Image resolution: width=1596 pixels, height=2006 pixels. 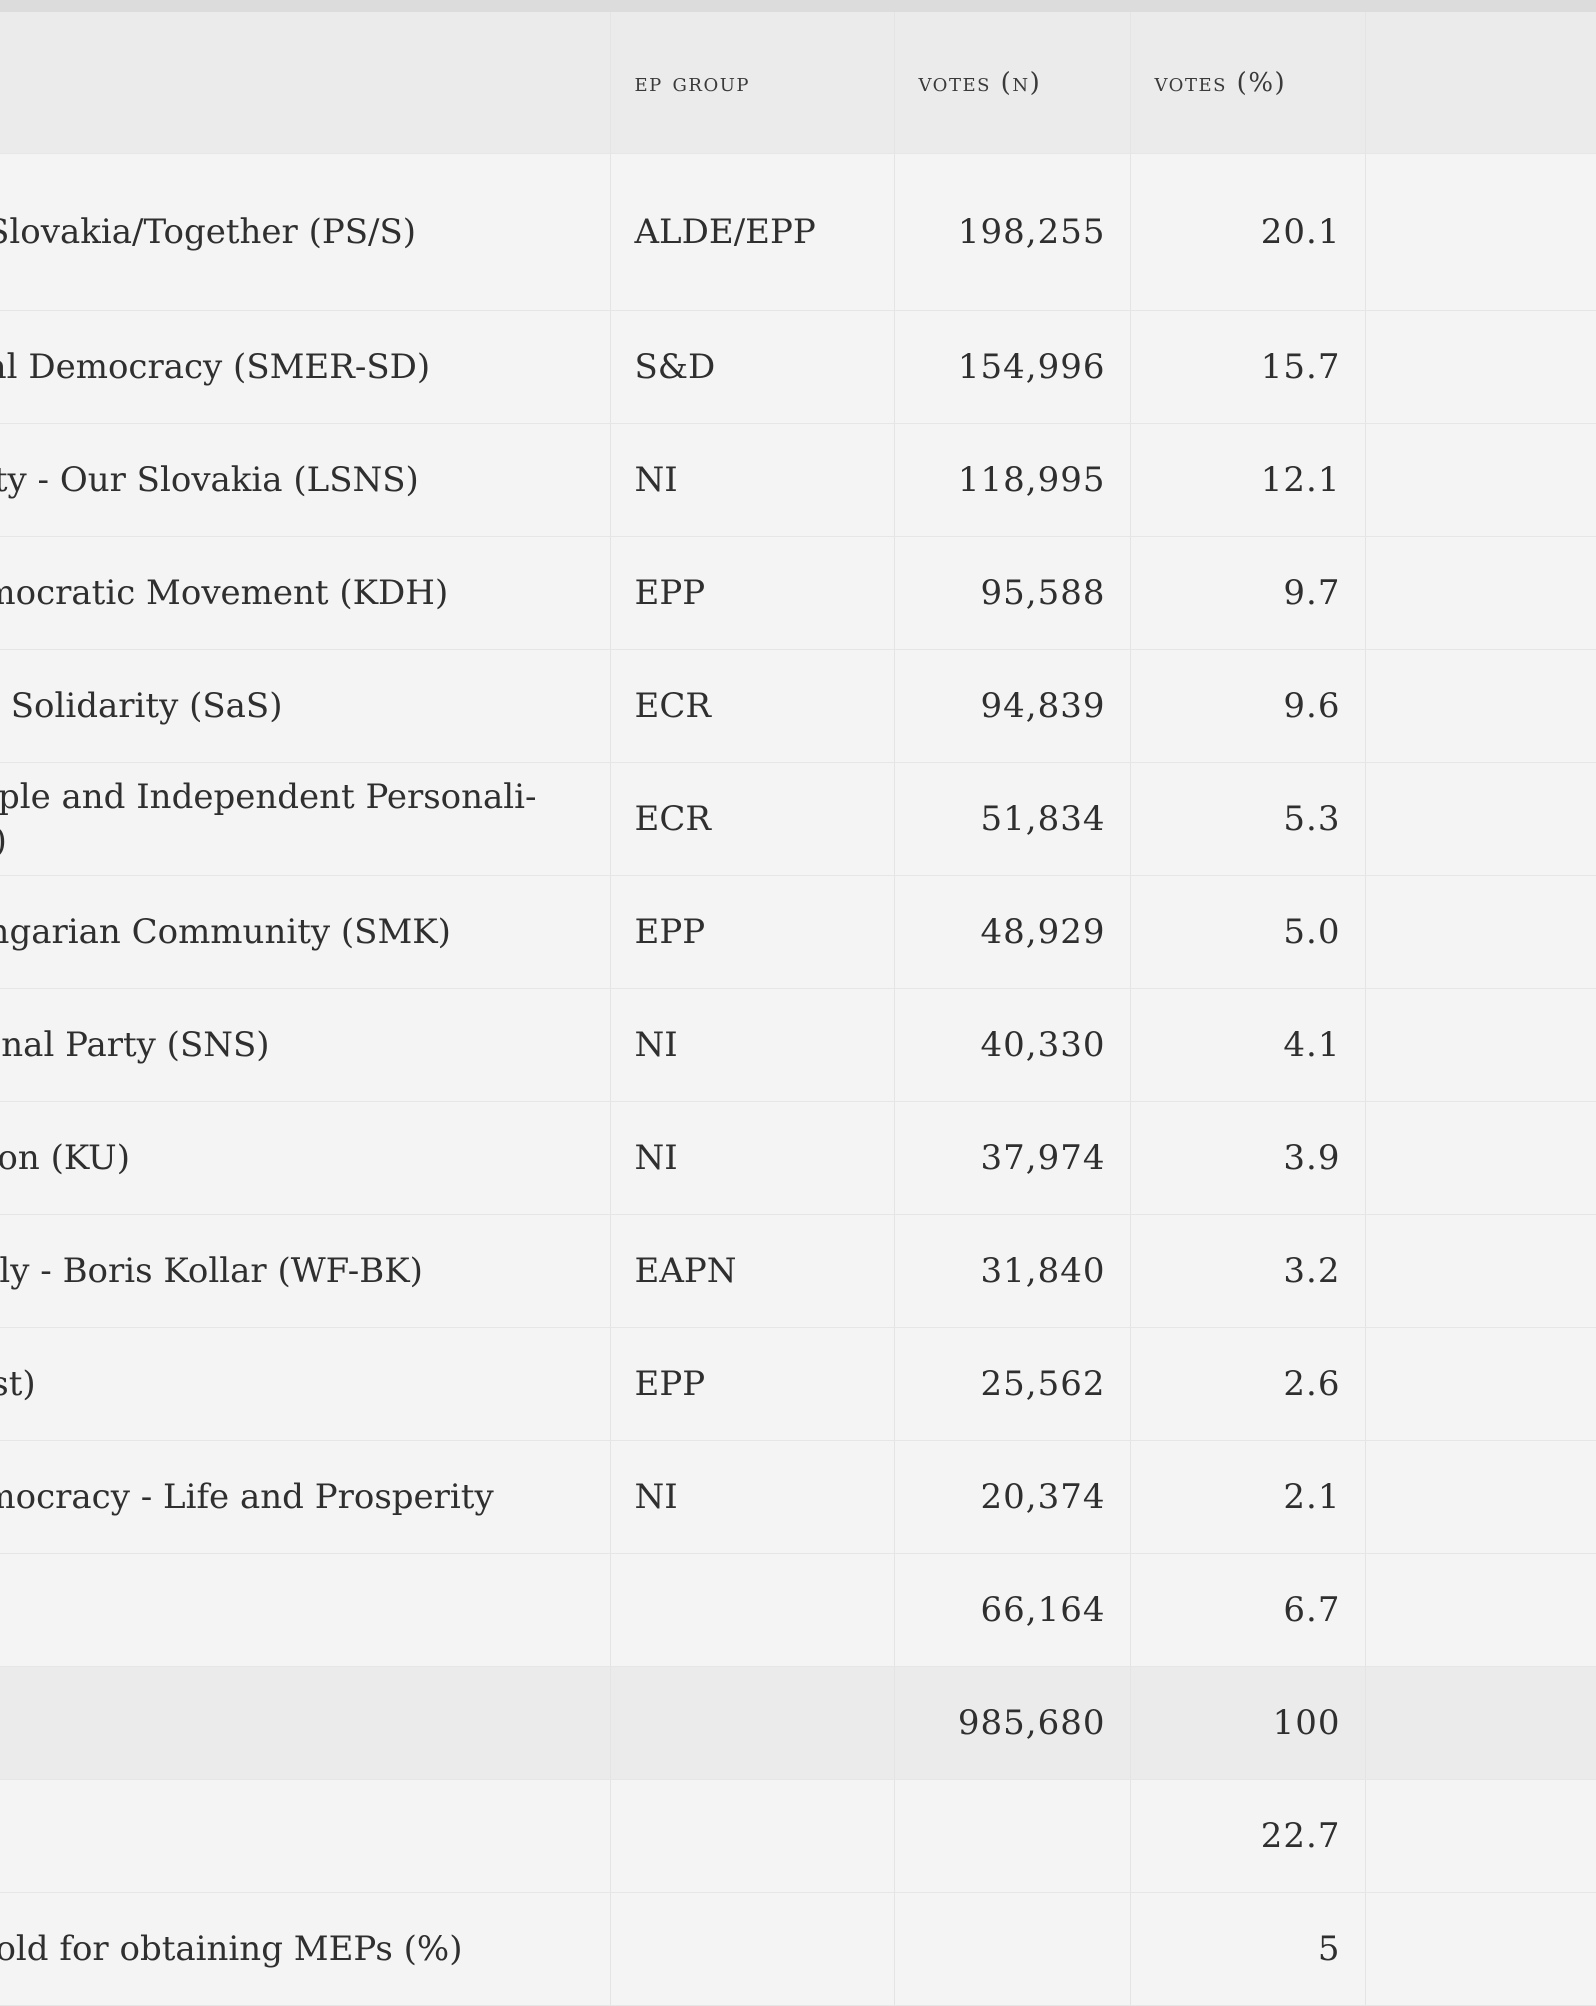 What do you see at coordinates (1248, 593) in the screenshot?
I see `votes-pct-cell: 9.7` at bounding box center [1248, 593].